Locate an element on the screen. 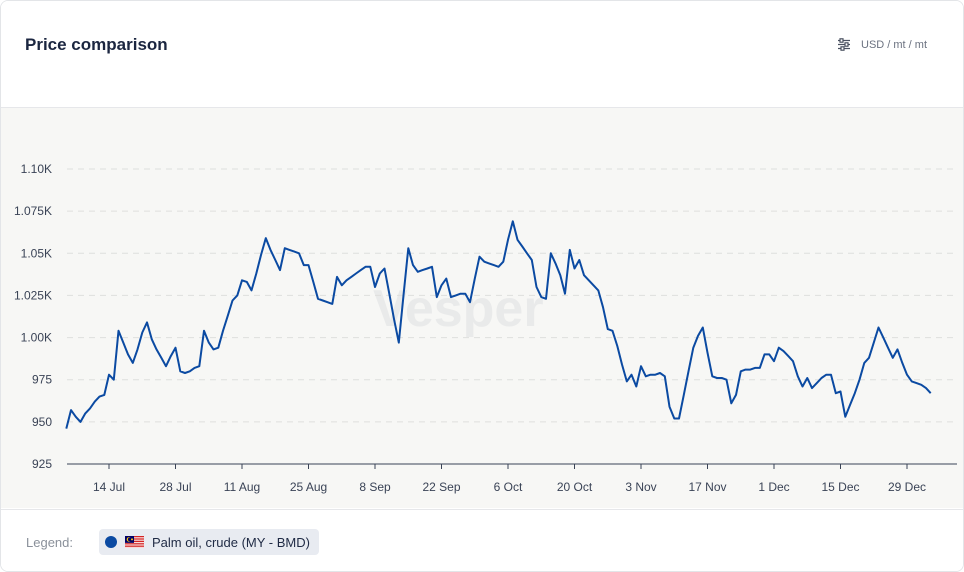 This screenshot has height=572, width=964. y-tick-label: 1.10K is located at coordinates (36, 169).